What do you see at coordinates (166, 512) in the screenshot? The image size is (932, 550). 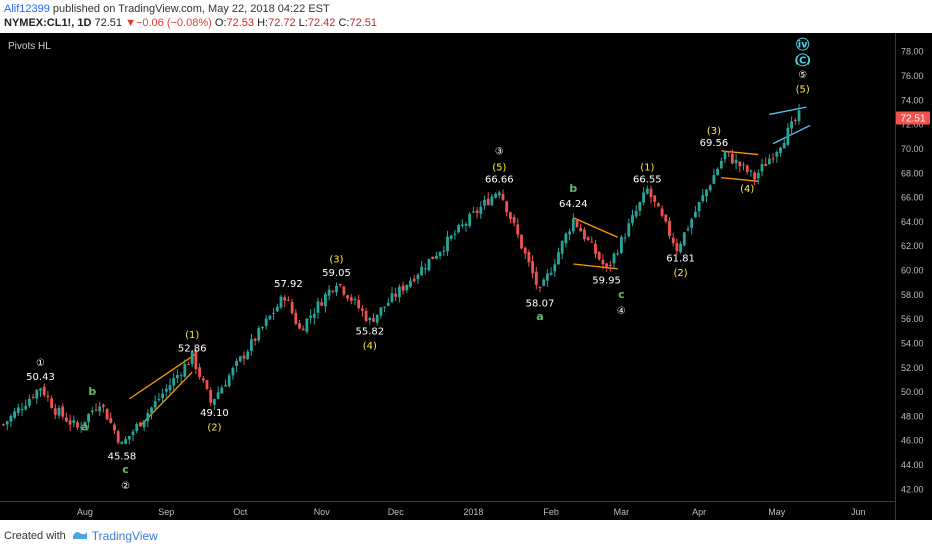 I see `x-tick-label: Sep` at bounding box center [166, 512].